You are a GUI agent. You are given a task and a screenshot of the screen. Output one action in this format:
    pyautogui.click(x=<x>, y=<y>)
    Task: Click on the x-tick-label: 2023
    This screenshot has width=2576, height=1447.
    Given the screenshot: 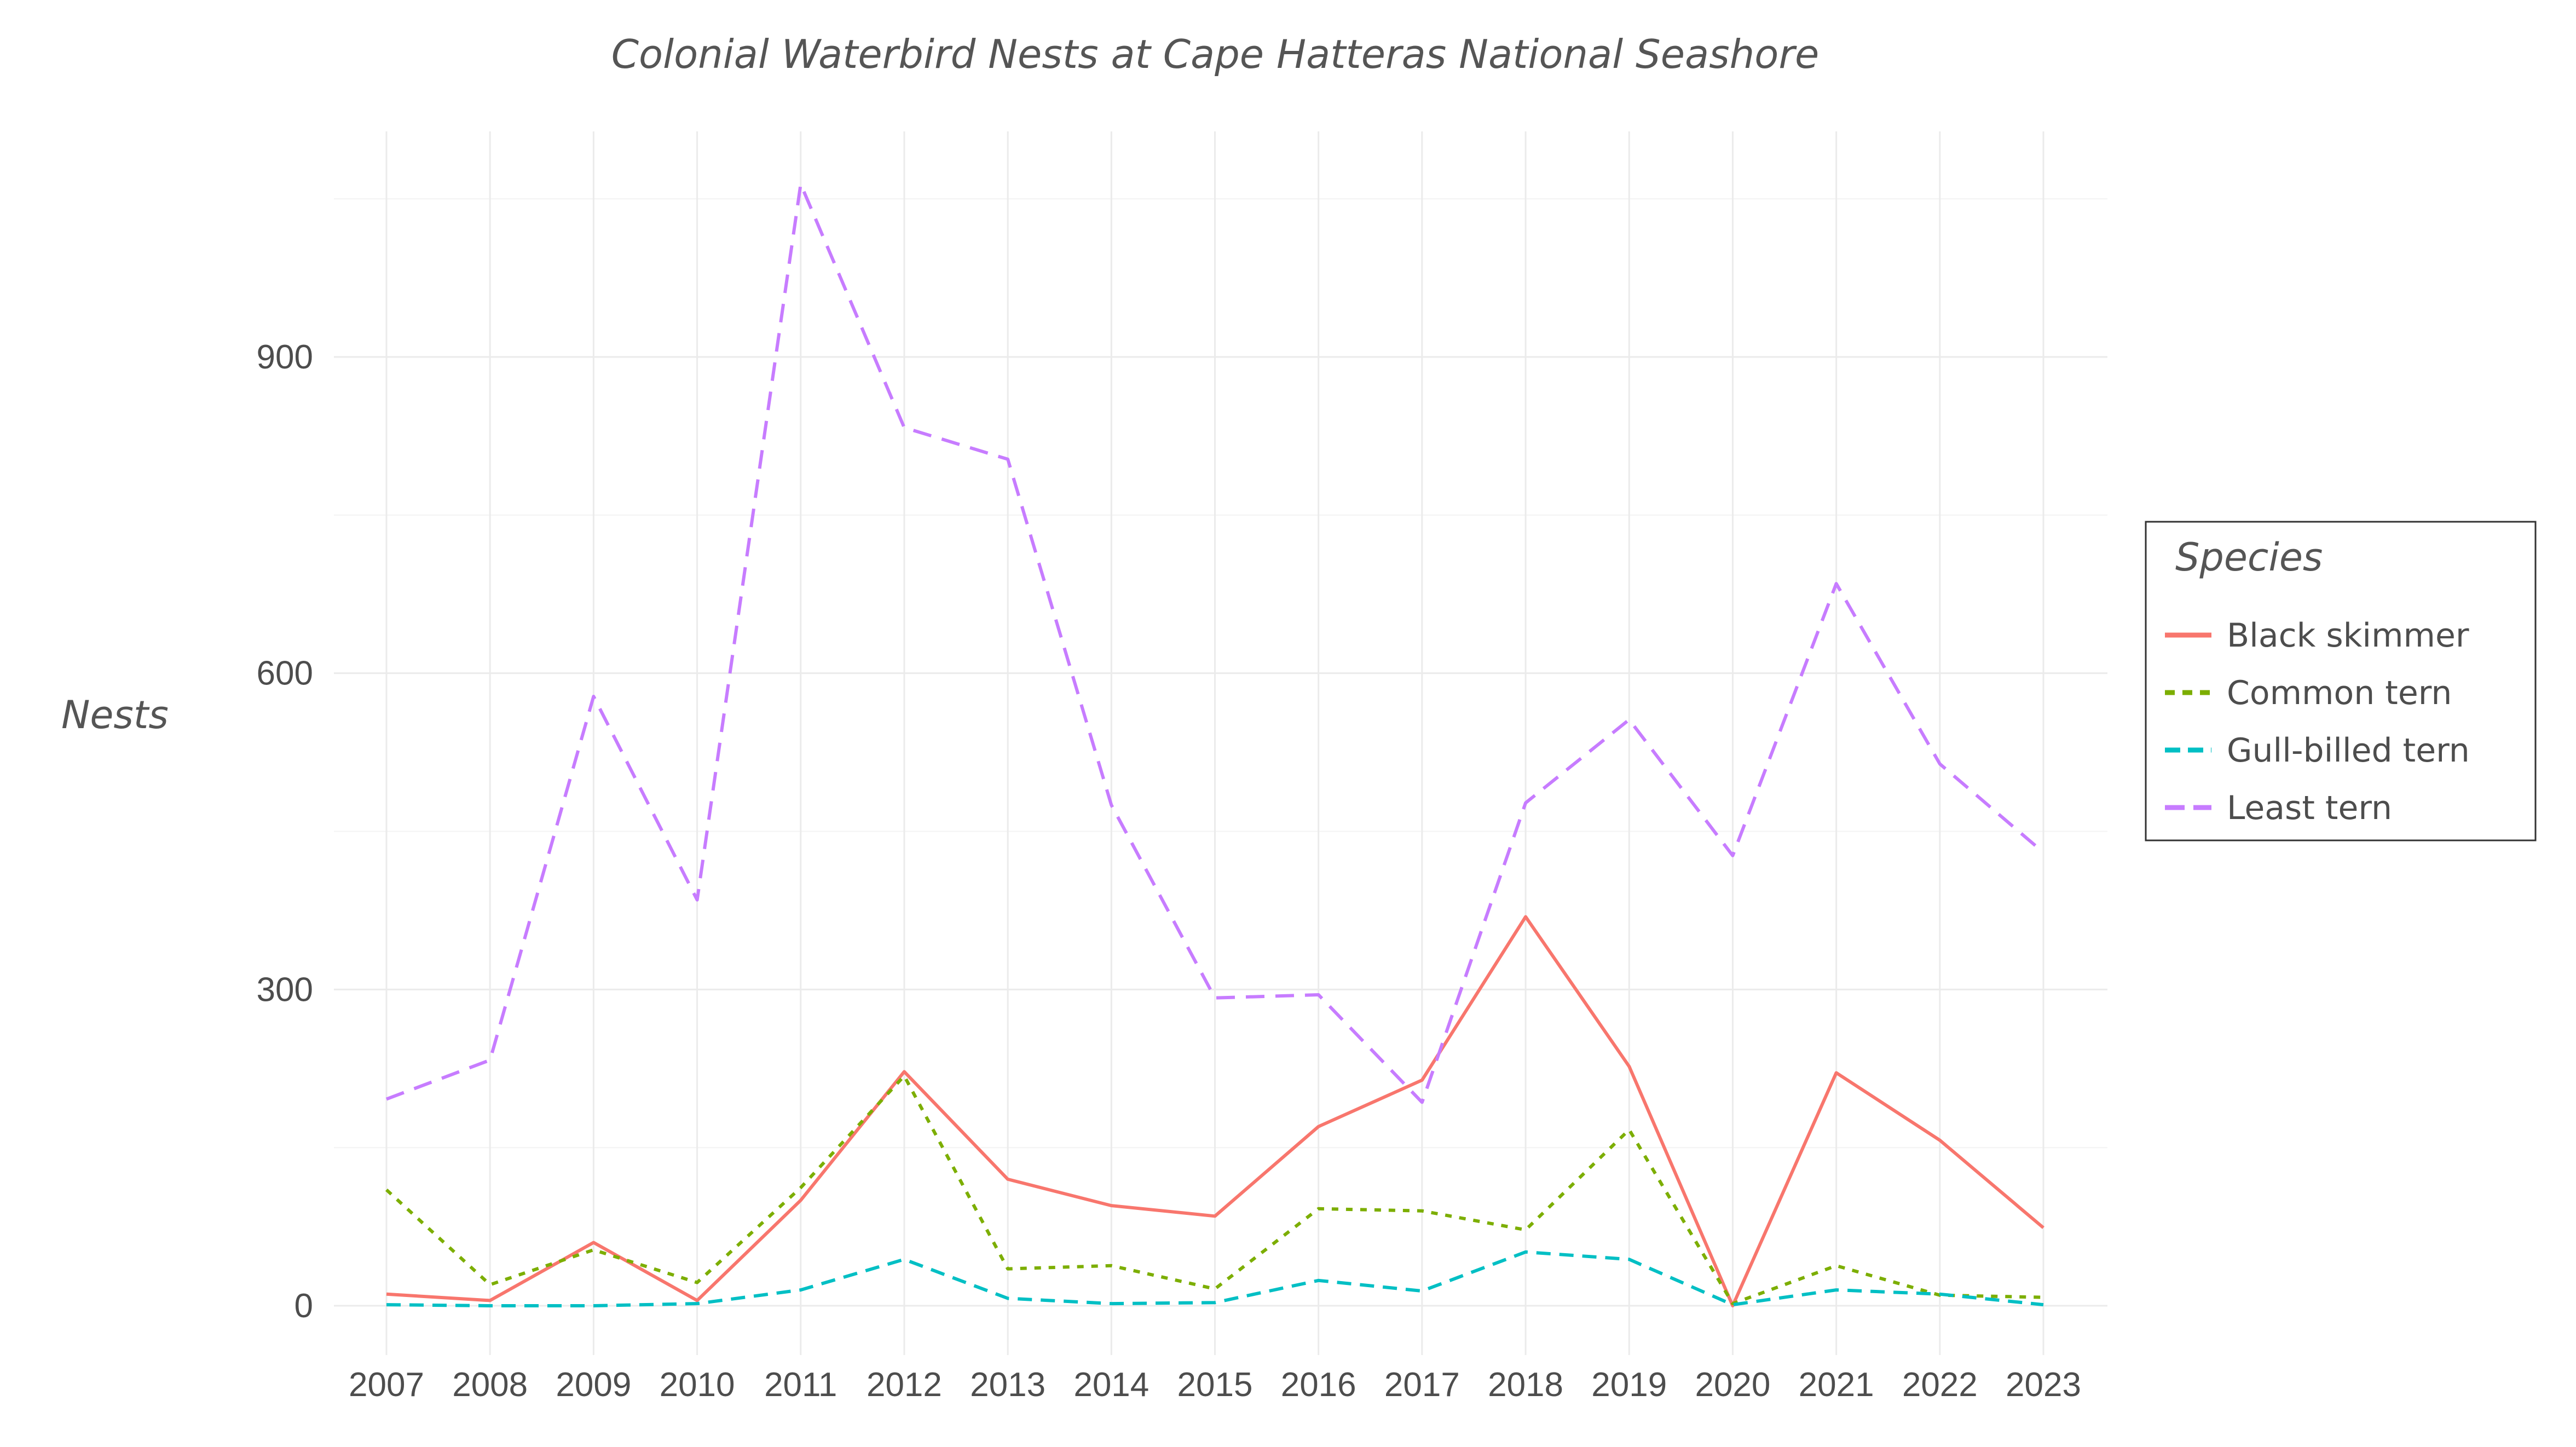 What is the action you would take?
    pyautogui.click(x=2043, y=1385)
    